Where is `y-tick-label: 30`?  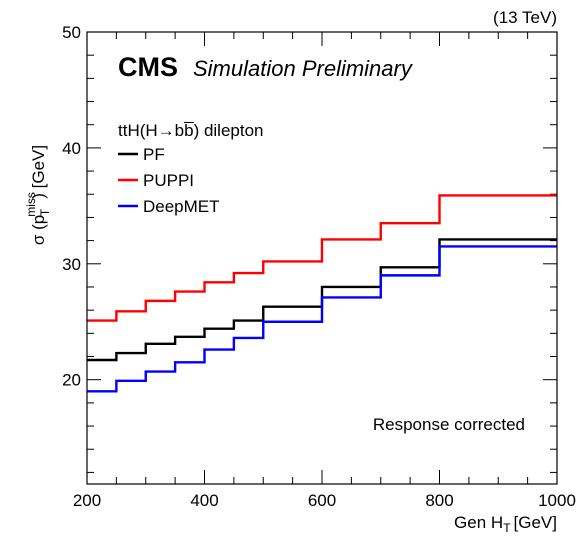
y-tick-label: 30 is located at coordinates (71, 264).